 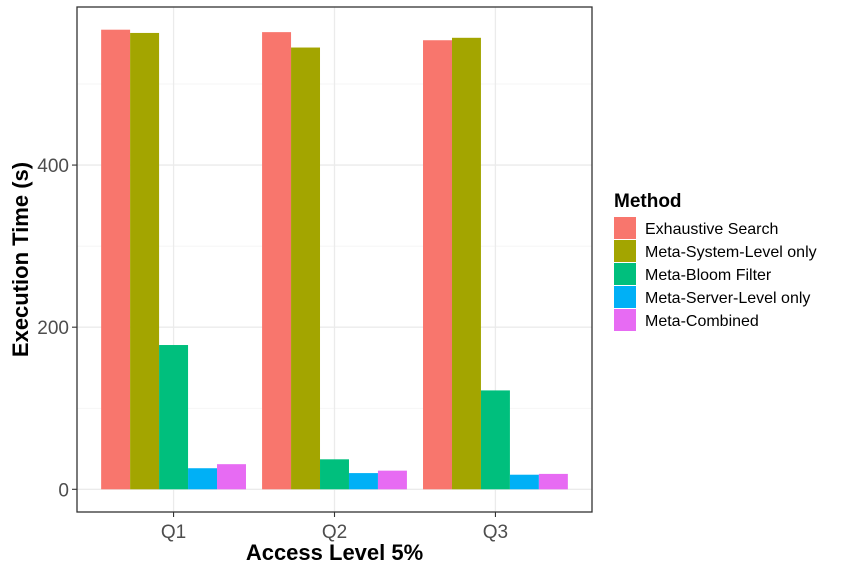 I want to click on bar-q2-meta-system-level-only, so click(x=306, y=268).